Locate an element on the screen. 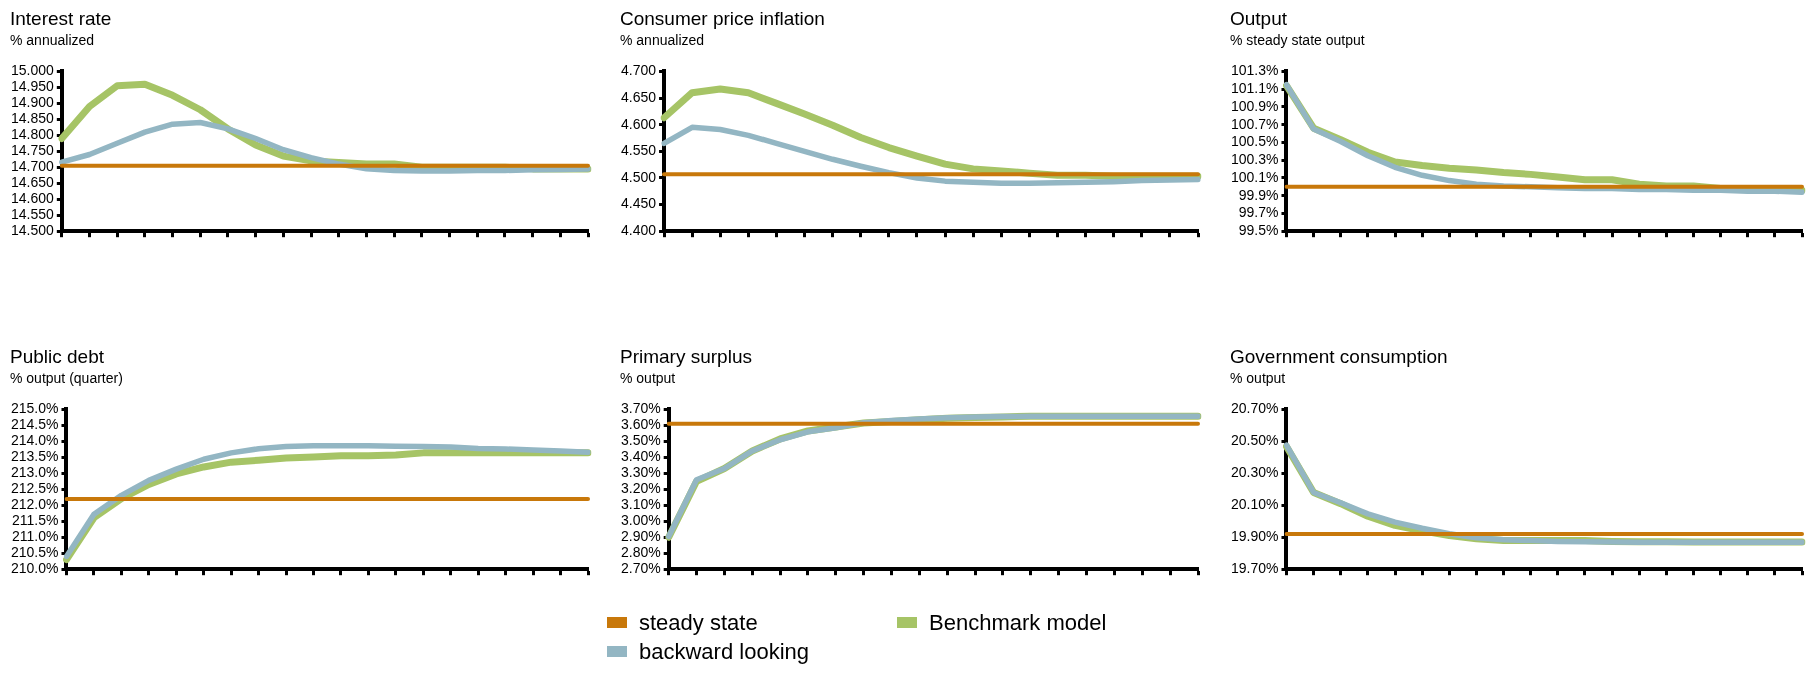  y-tick-label: 14.700 is located at coordinates (32, 166).